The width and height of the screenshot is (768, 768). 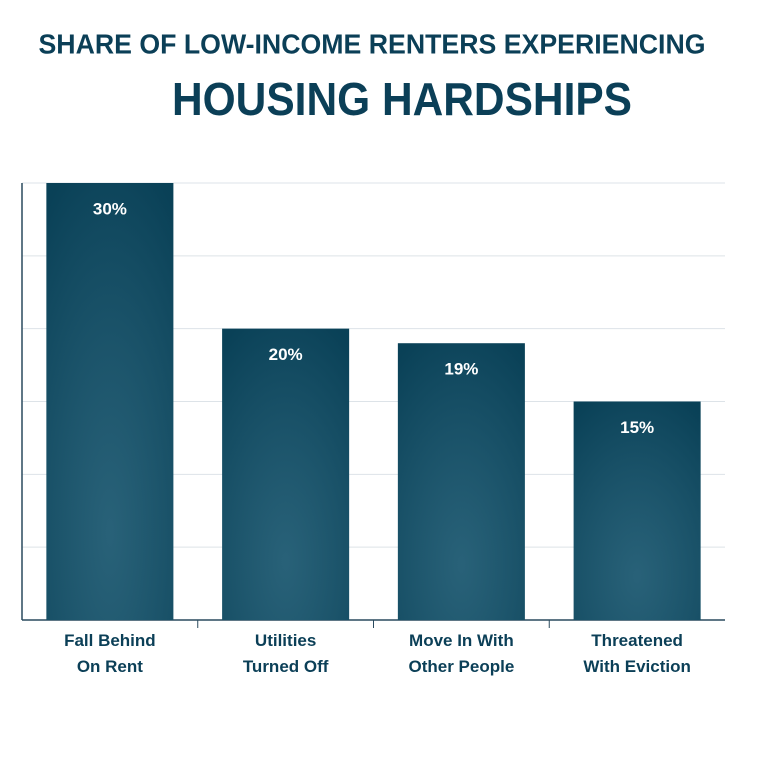 What do you see at coordinates (461, 653) in the screenshot?
I see `x-tick-label: Move In With Other People` at bounding box center [461, 653].